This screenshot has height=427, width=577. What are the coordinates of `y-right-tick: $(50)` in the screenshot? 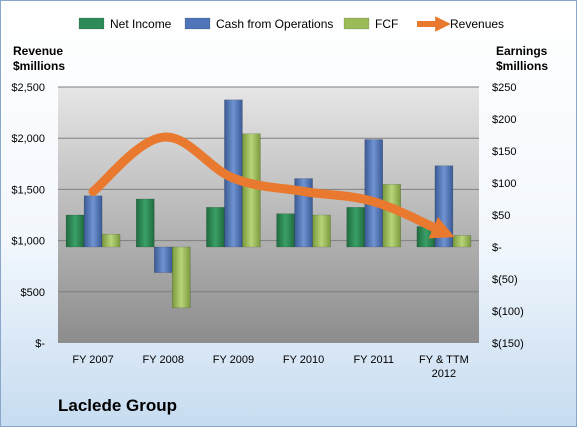 It's located at (505, 280).